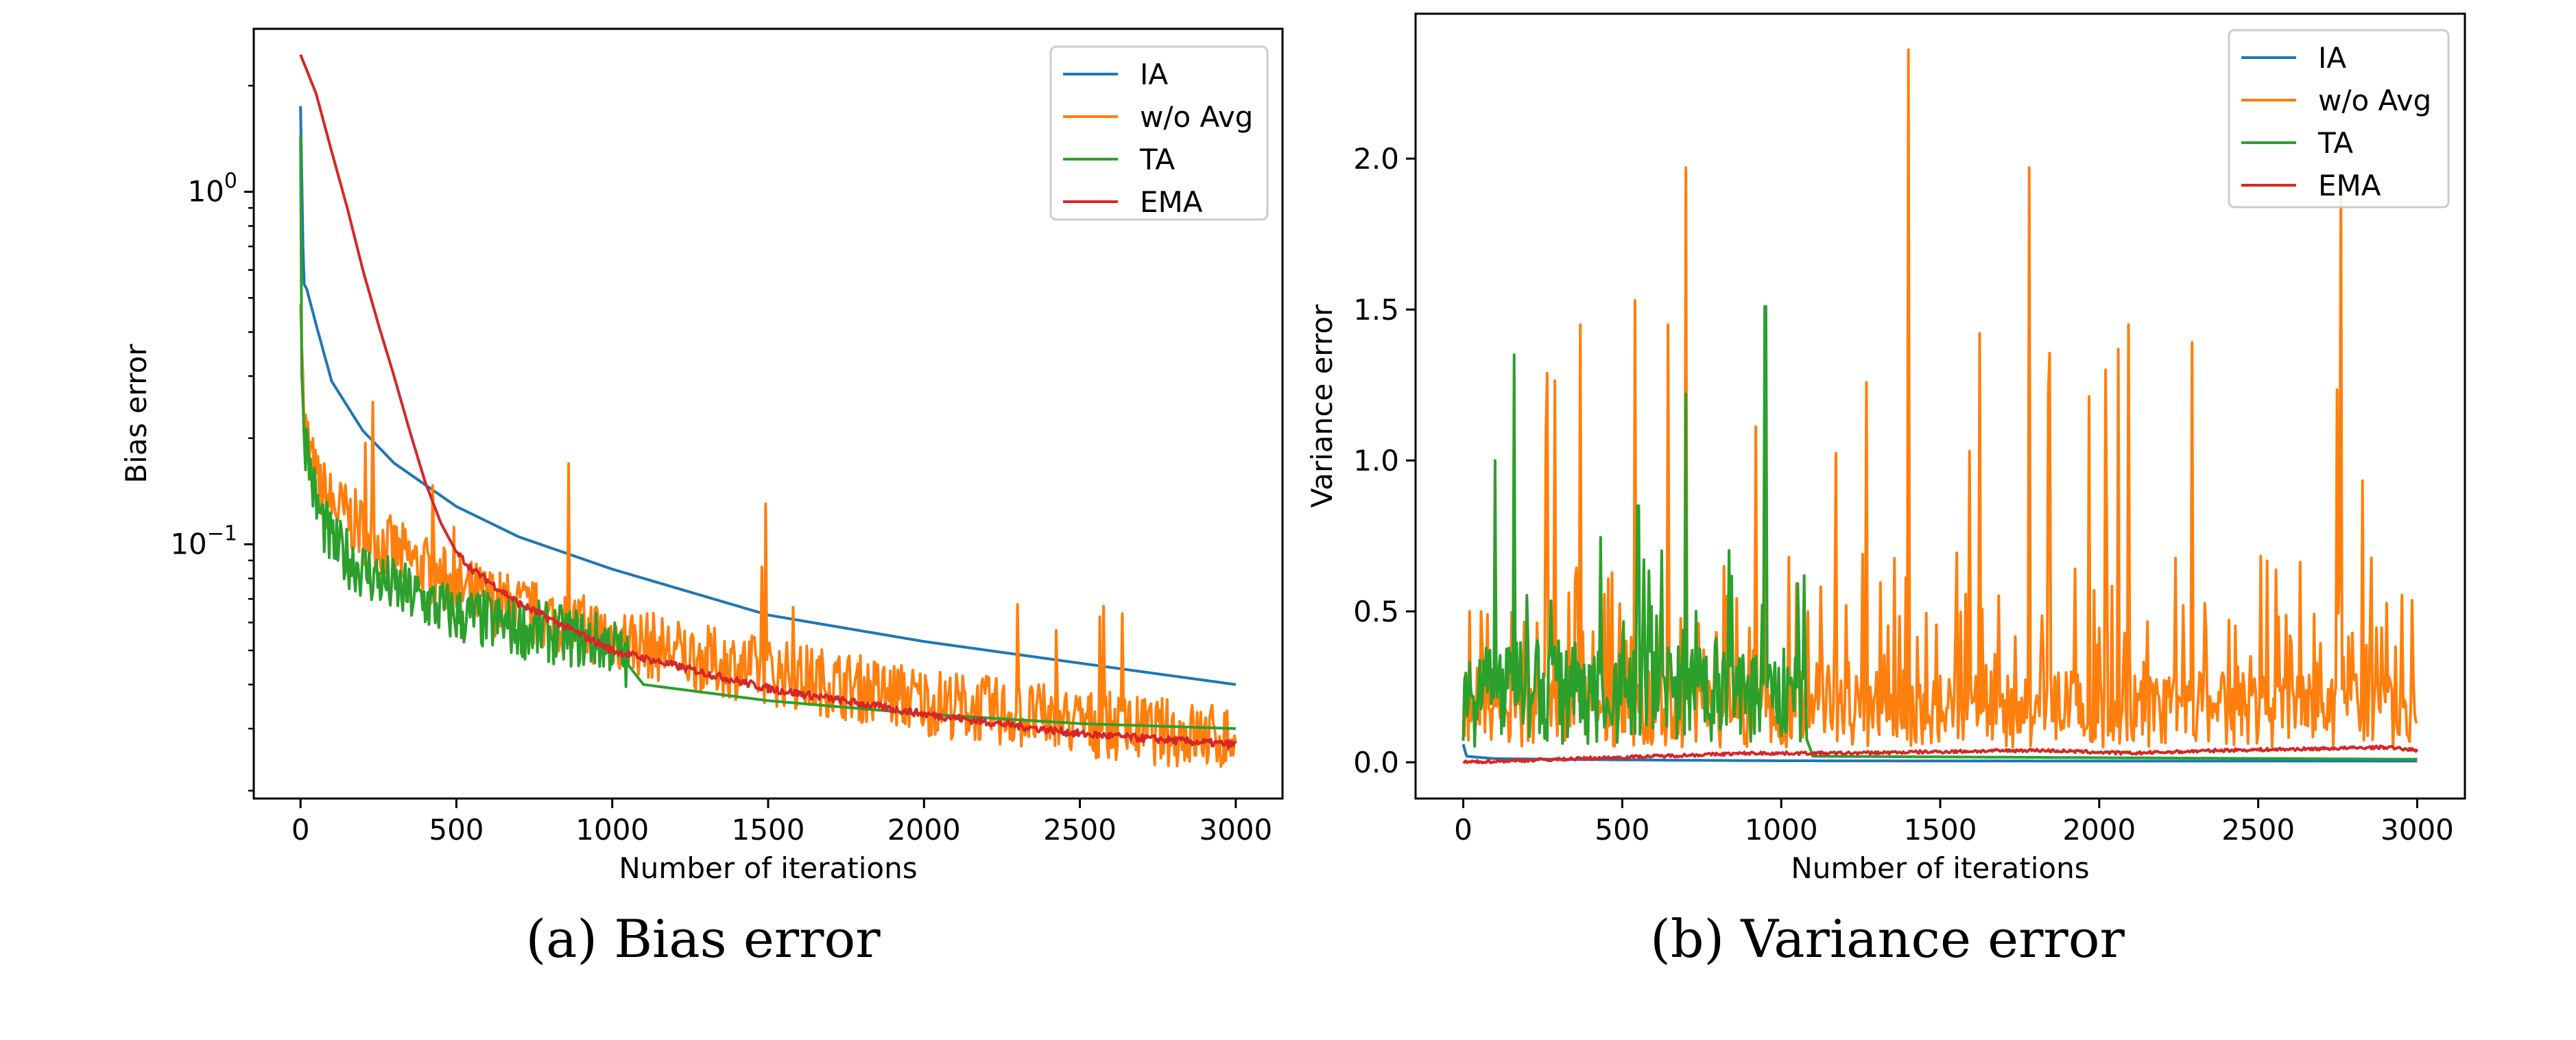 This screenshot has height=1040, width=2576. Describe the element at coordinates (1376, 460) in the screenshot. I see `variance-error-y-tick-label: 1.0` at that location.